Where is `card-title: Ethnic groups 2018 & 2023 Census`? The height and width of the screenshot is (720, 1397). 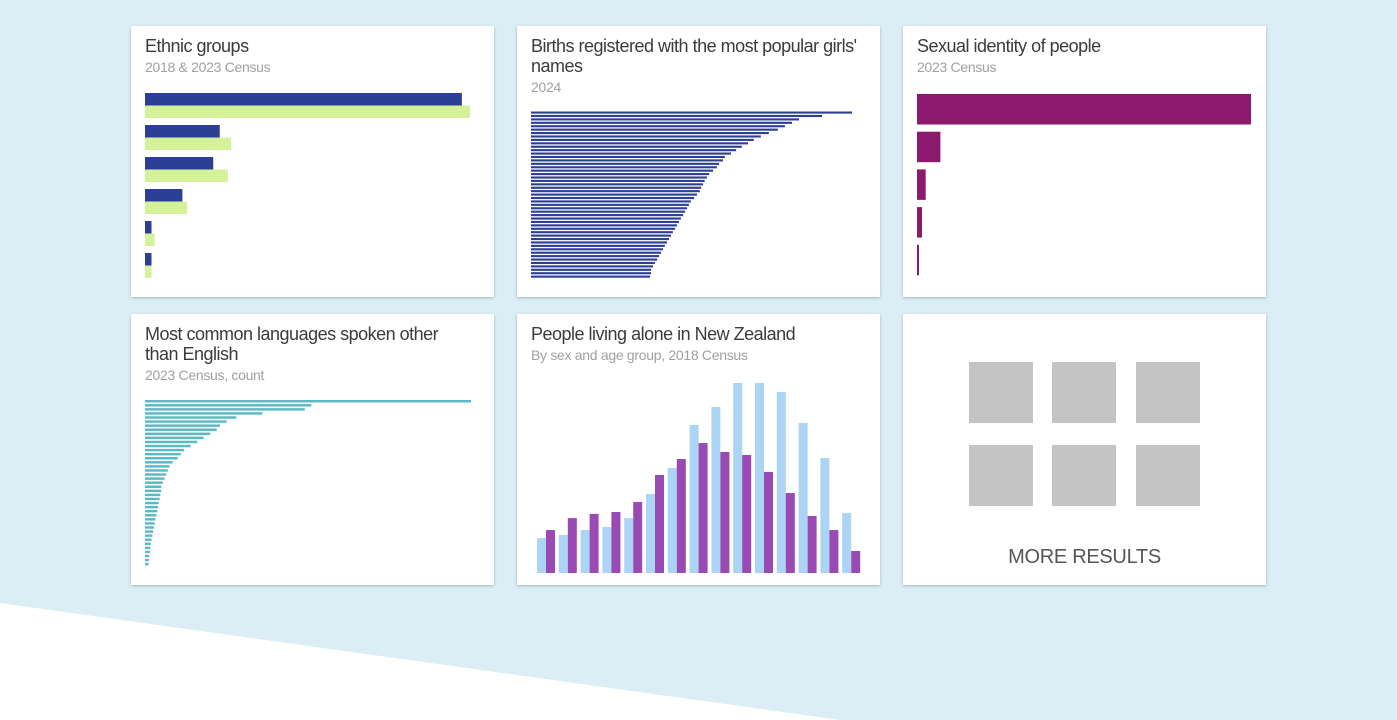
card-title: Ethnic groups 2018 & 2023 Census is located at coordinates (310, 56).